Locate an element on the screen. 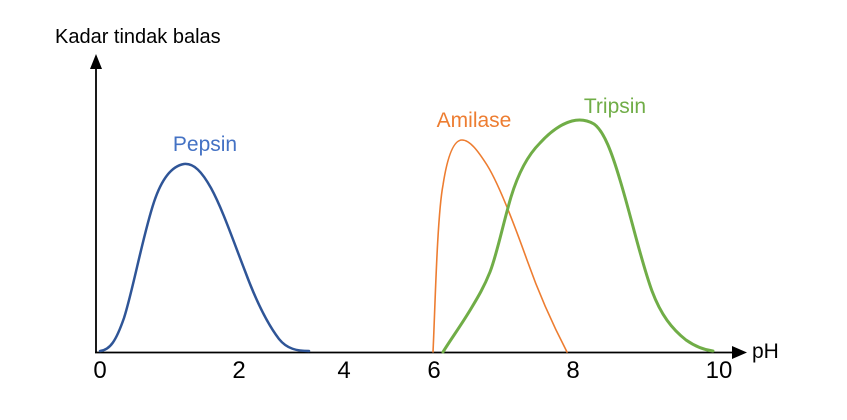  x-tick-4: 4 is located at coordinates (344, 370).